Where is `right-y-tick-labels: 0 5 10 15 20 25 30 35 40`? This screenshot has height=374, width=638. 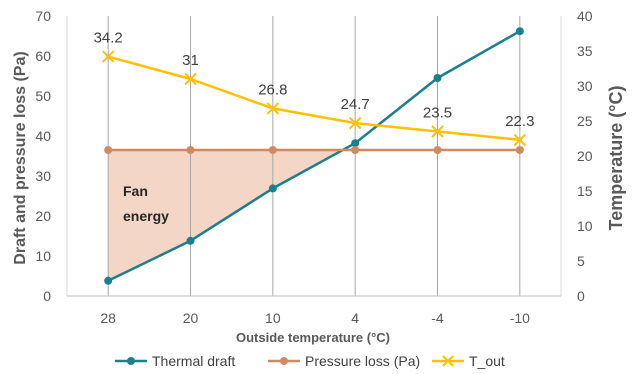 right-y-tick-labels: 0 5 10 15 20 25 30 35 40 is located at coordinates (585, 156).